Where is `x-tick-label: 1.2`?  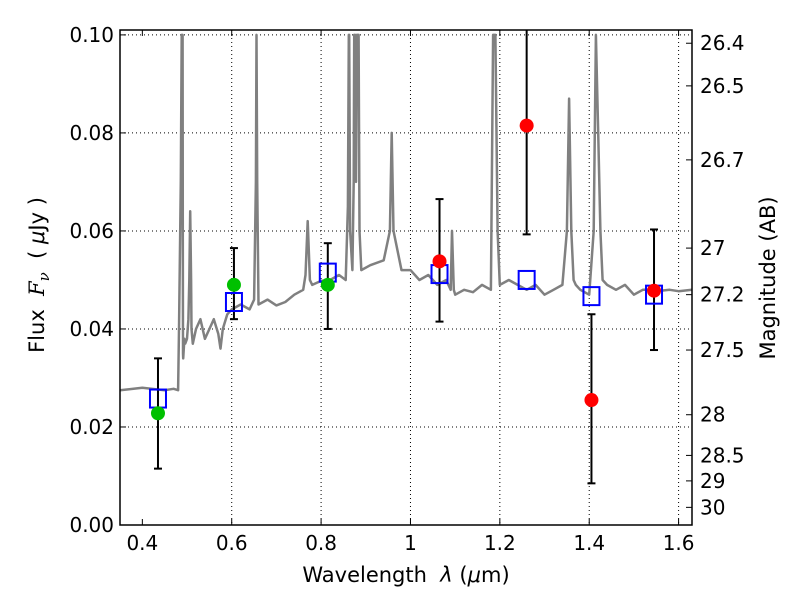 x-tick-label: 1.2 is located at coordinates (500, 543).